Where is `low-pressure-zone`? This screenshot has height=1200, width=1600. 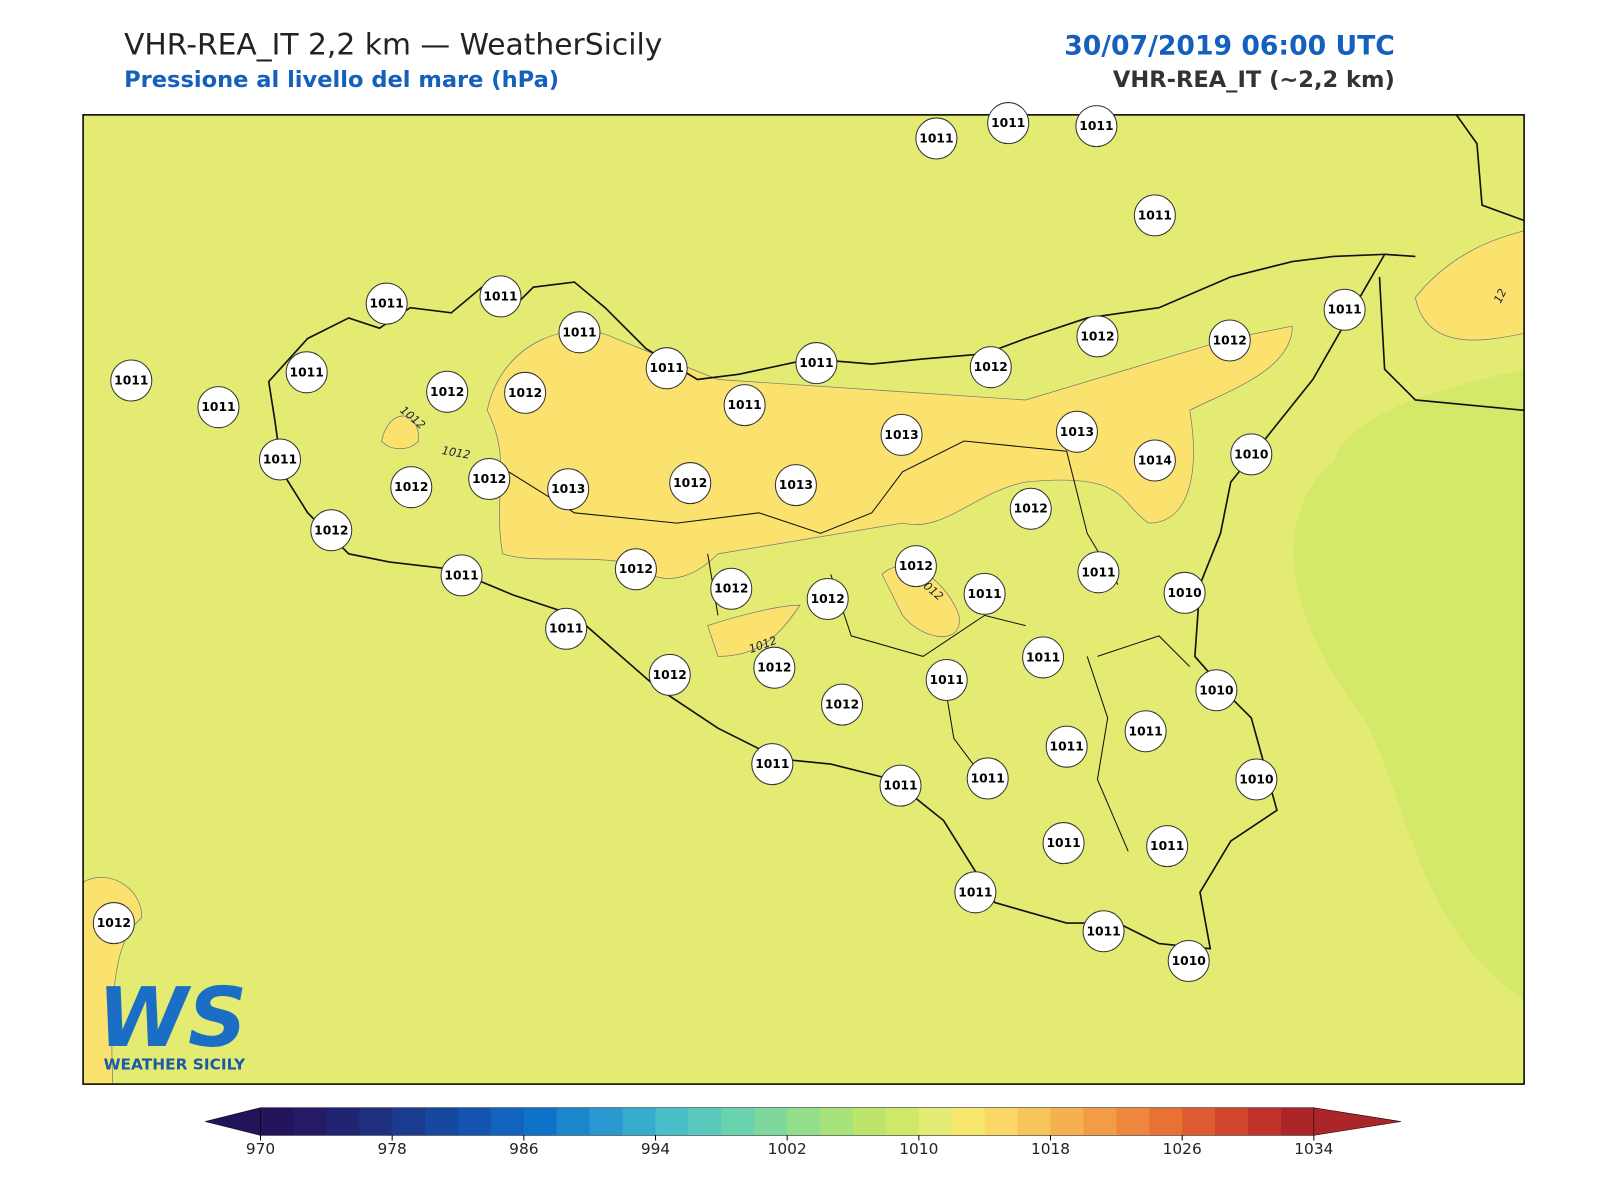
low-pressure-zone is located at coordinates (1409, 684).